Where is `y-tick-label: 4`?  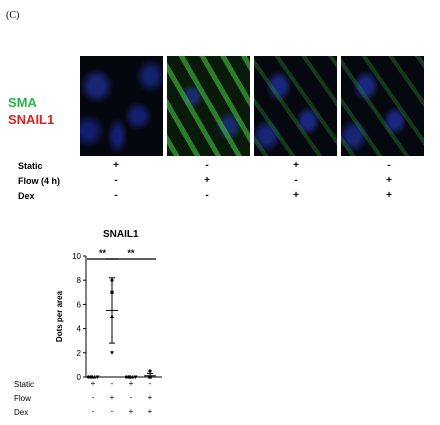
y-tick-label: 4 is located at coordinates (79, 329).